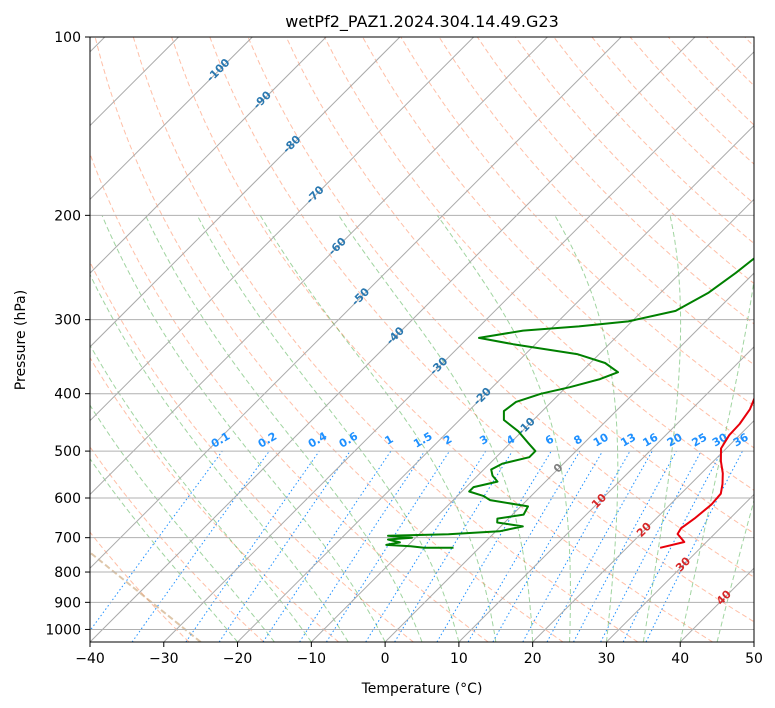  What do you see at coordinates (607, 659) in the screenshot?
I see `x-tick-label: 30` at bounding box center [607, 659].